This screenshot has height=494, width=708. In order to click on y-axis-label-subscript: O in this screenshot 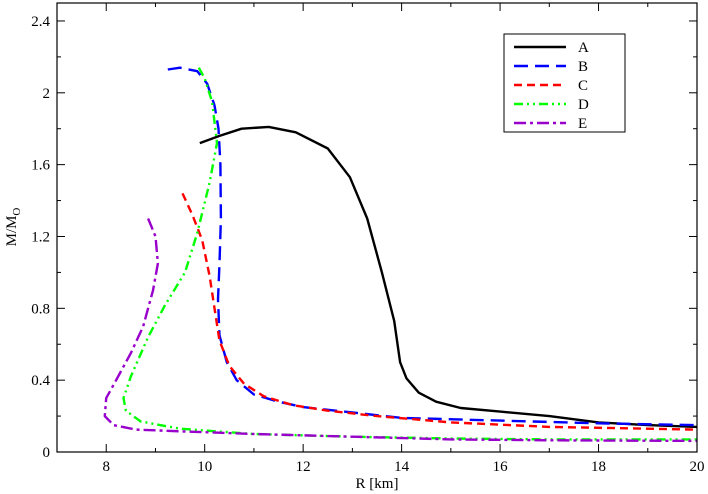, I will do `click(17, 212)`.